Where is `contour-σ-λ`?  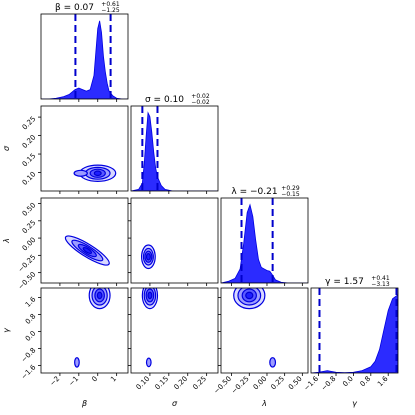
contour-σ-λ is located at coordinates (148, 257).